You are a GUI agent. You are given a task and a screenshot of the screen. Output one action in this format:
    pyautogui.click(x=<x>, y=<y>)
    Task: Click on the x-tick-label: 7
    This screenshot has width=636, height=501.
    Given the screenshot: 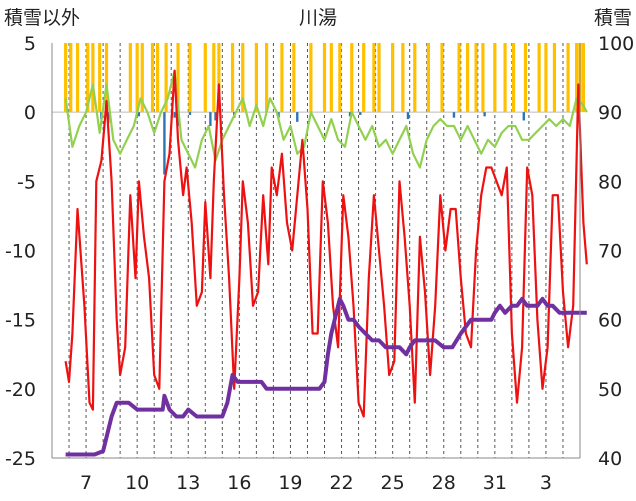 What is the action you would take?
    pyautogui.click(x=86, y=483)
    